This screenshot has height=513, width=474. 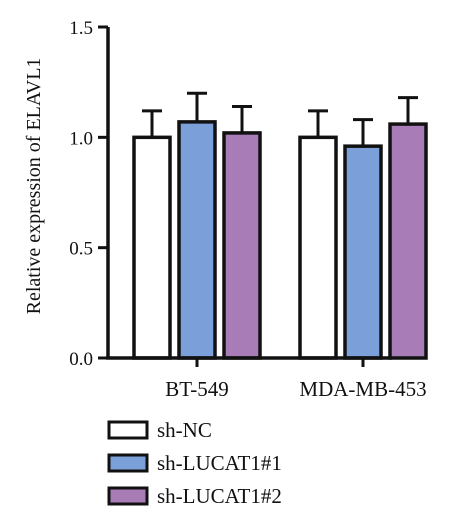 What do you see at coordinates (81, 249) in the screenshot?
I see `y-tick-label: 0.5` at bounding box center [81, 249].